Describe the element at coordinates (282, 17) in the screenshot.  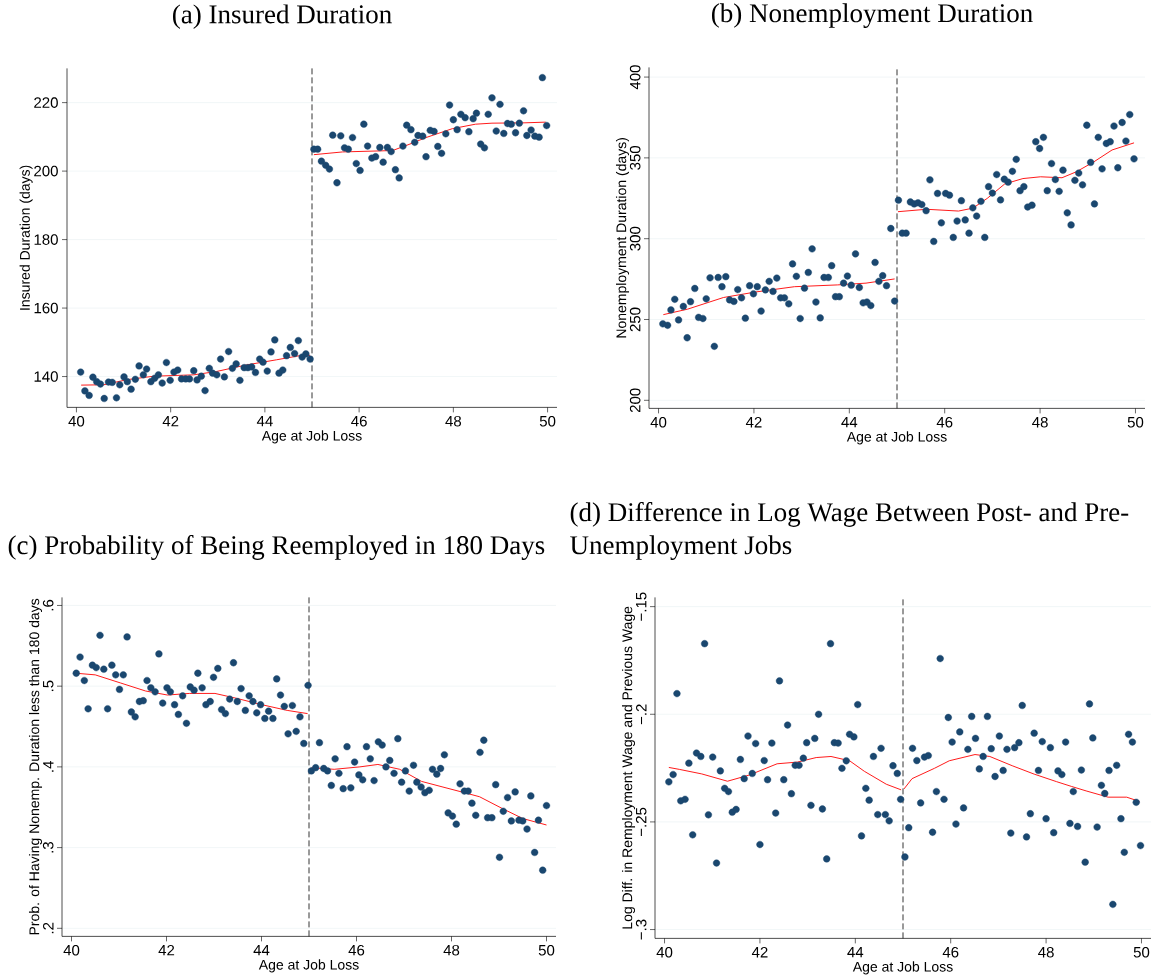
I see `chart-title: (a) Insured Duration` at that location.